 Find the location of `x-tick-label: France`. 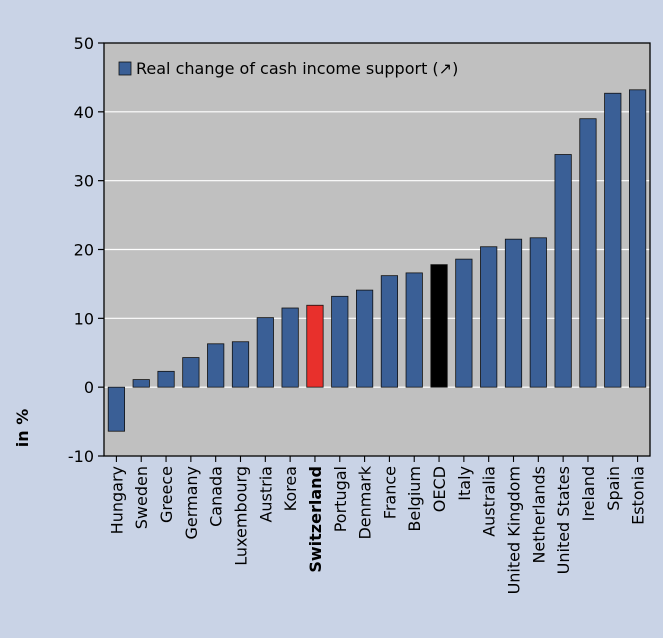

x-tick-label: France is located at coordinates (389, 492).